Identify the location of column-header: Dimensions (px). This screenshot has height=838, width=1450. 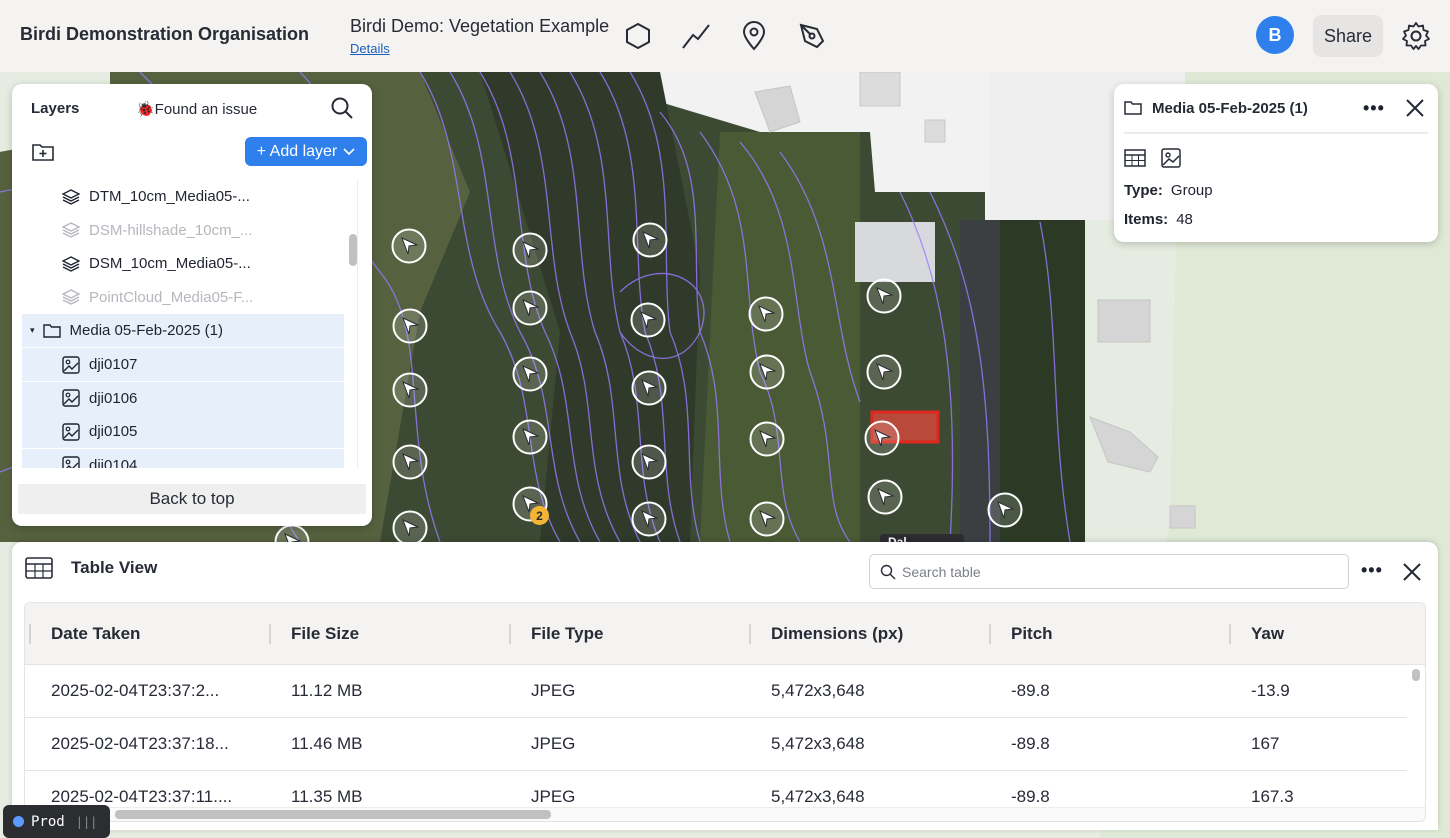
(837, 633).